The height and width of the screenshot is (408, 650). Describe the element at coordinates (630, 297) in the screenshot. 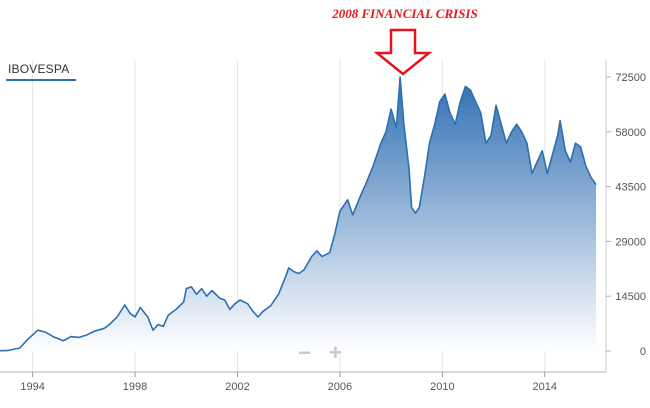

I see `y-tick-label: 14500` at that location.